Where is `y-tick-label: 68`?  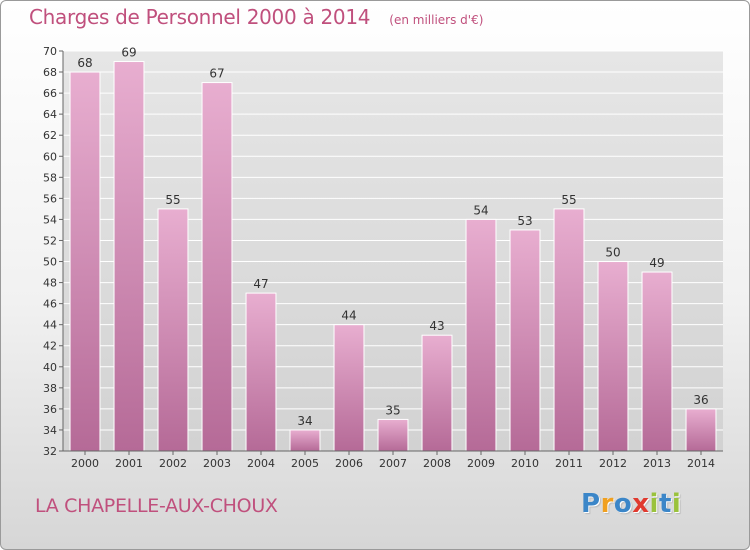 y-tick-label: 68 is located at coordinates (50, 72).